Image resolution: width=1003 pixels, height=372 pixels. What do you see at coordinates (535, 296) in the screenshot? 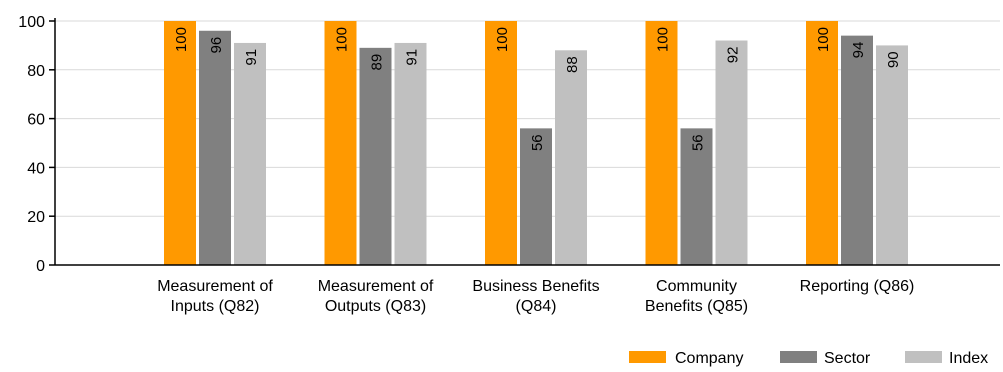
I see `x-tick-label-2: Business Benefits (Q84)` at bounding box center [535, 296].